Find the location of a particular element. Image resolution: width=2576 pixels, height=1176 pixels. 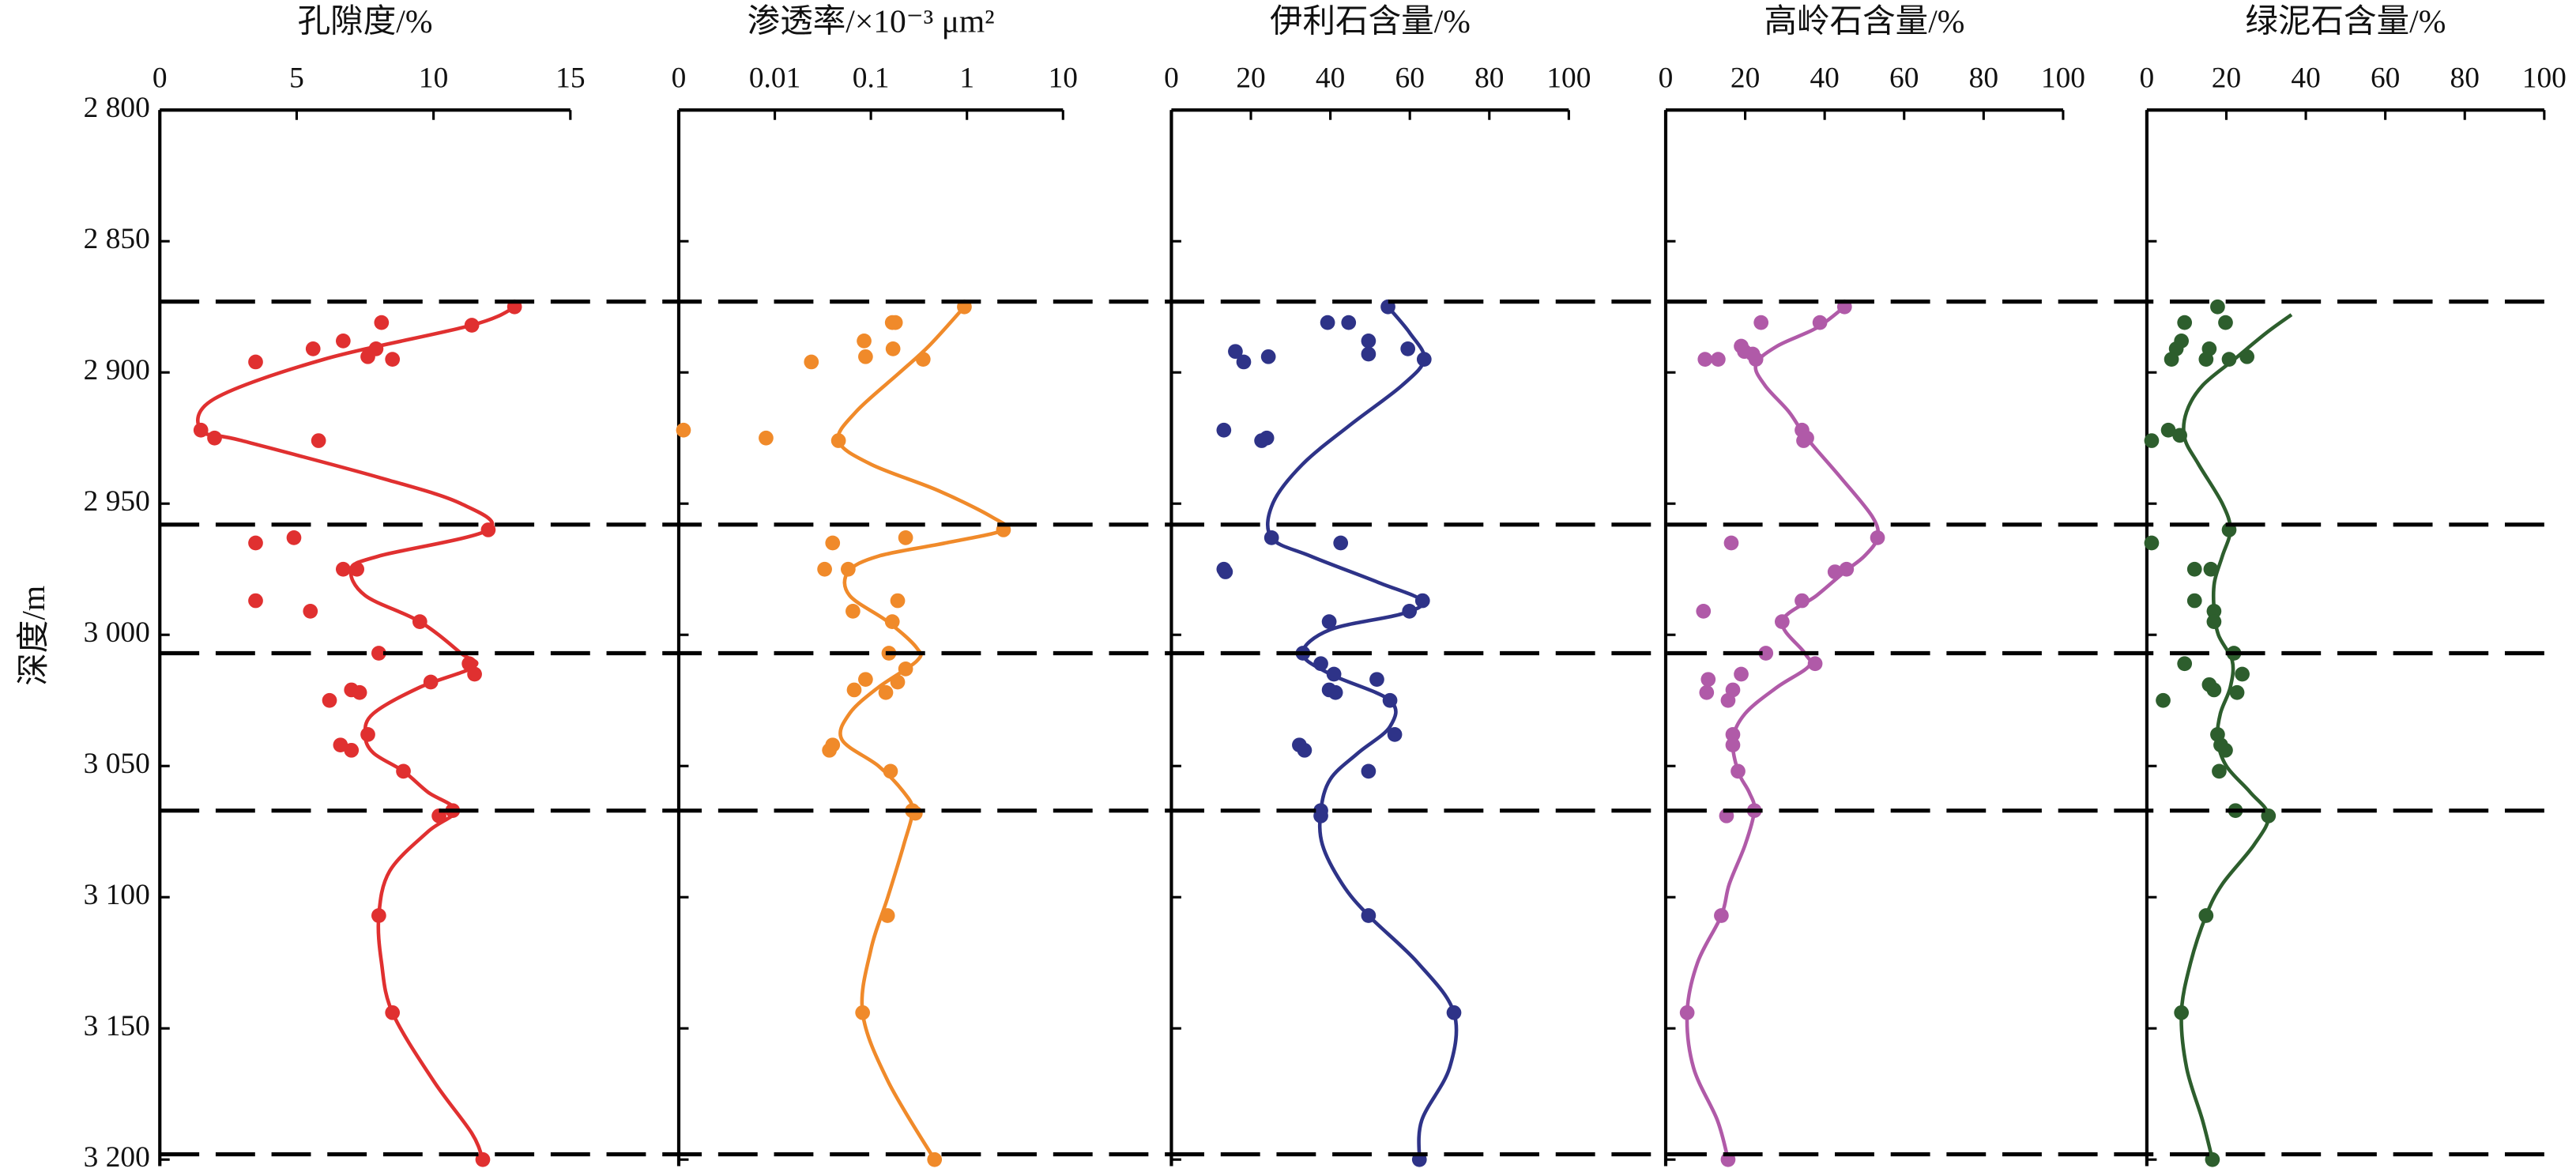

x-tick-label: 100 is located at coordinates (2544, 78).